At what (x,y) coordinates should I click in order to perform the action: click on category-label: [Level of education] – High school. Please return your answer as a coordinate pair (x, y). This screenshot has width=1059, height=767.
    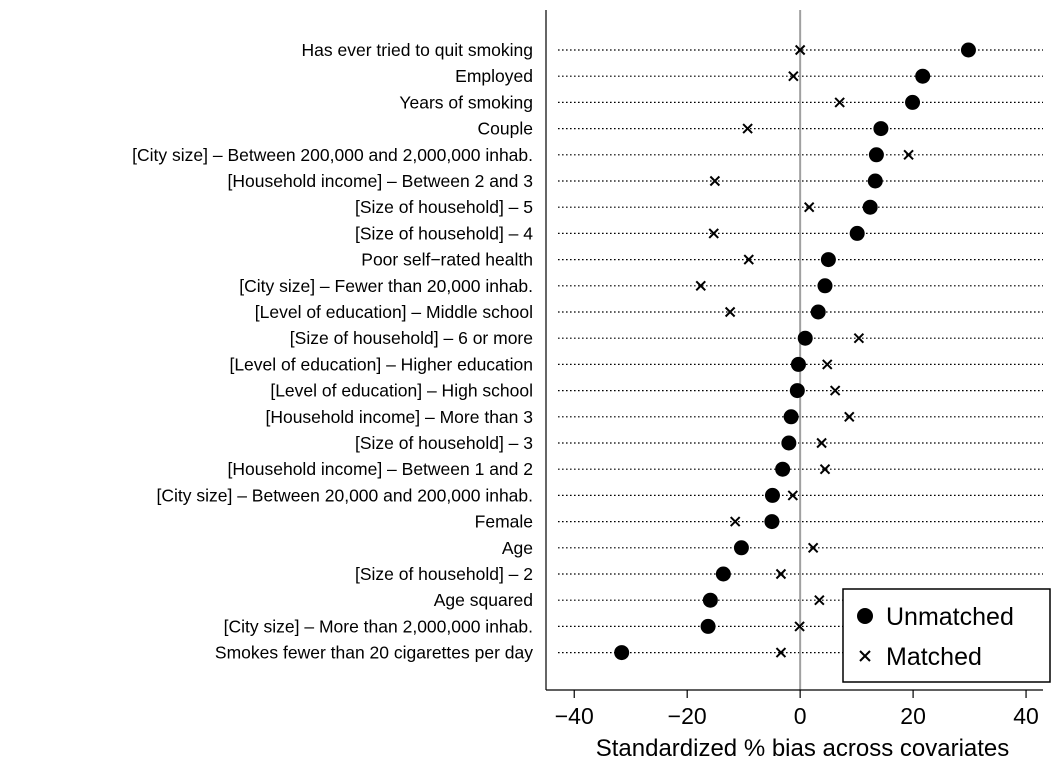
    Looking at the image, I should click on (401, 391).